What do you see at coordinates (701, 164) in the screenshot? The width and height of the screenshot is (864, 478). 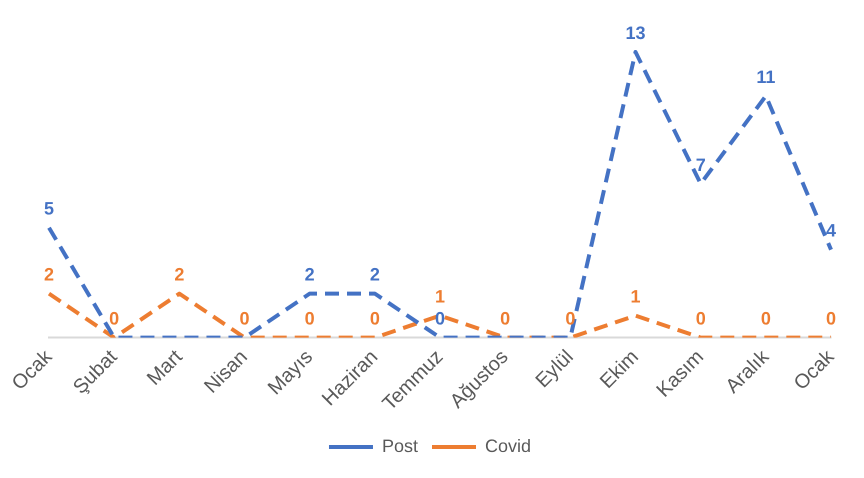 I see `data-label: 7` at bounding box center [701, 164].